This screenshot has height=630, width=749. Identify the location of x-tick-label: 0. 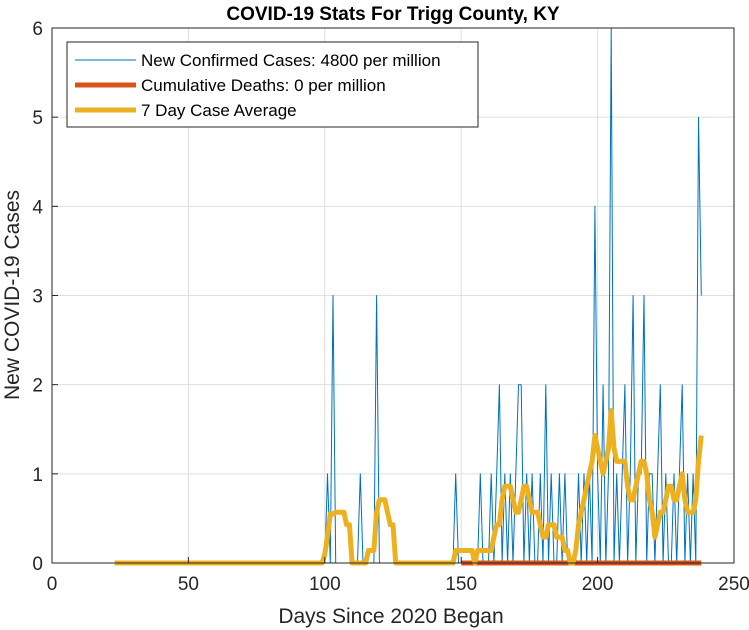
(52, 584).